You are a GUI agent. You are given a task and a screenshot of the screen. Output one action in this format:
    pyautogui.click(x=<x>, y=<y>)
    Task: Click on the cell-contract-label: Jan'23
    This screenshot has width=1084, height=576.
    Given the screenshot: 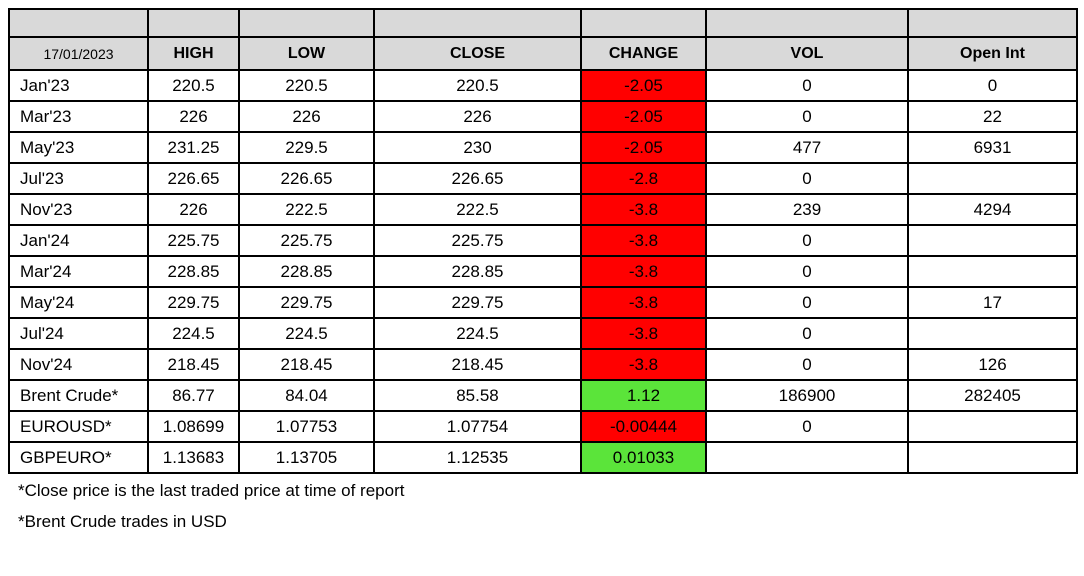 What is the action you would take?
    pyautogui.click(x=78, y=85)
    